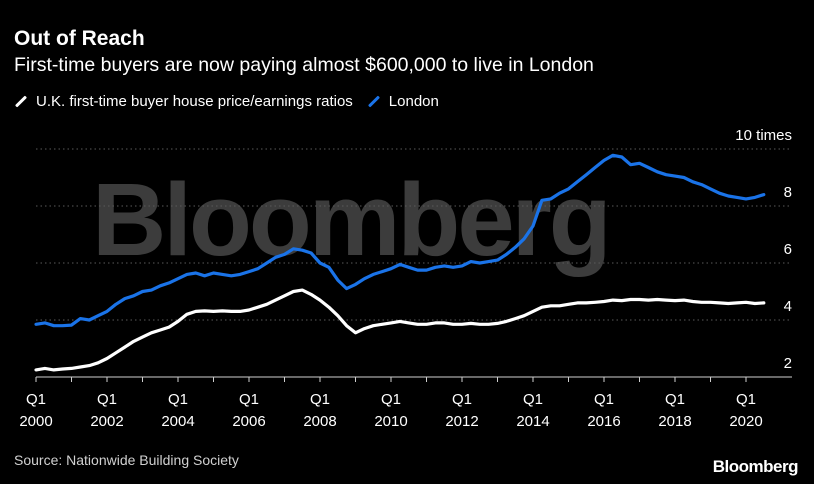  I want to click on y-tick-label: 4, so click(788, 306).